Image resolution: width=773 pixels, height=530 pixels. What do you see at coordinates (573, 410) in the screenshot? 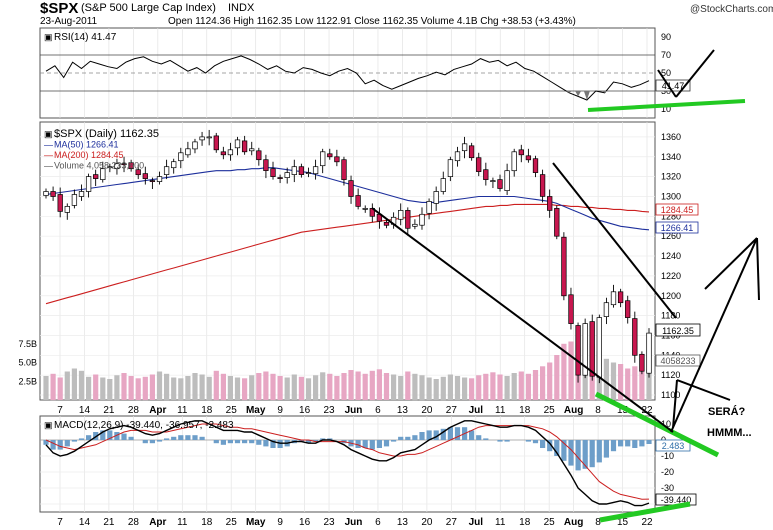
I see `x-tick-label: Aug` at bounding box center [573, 410].